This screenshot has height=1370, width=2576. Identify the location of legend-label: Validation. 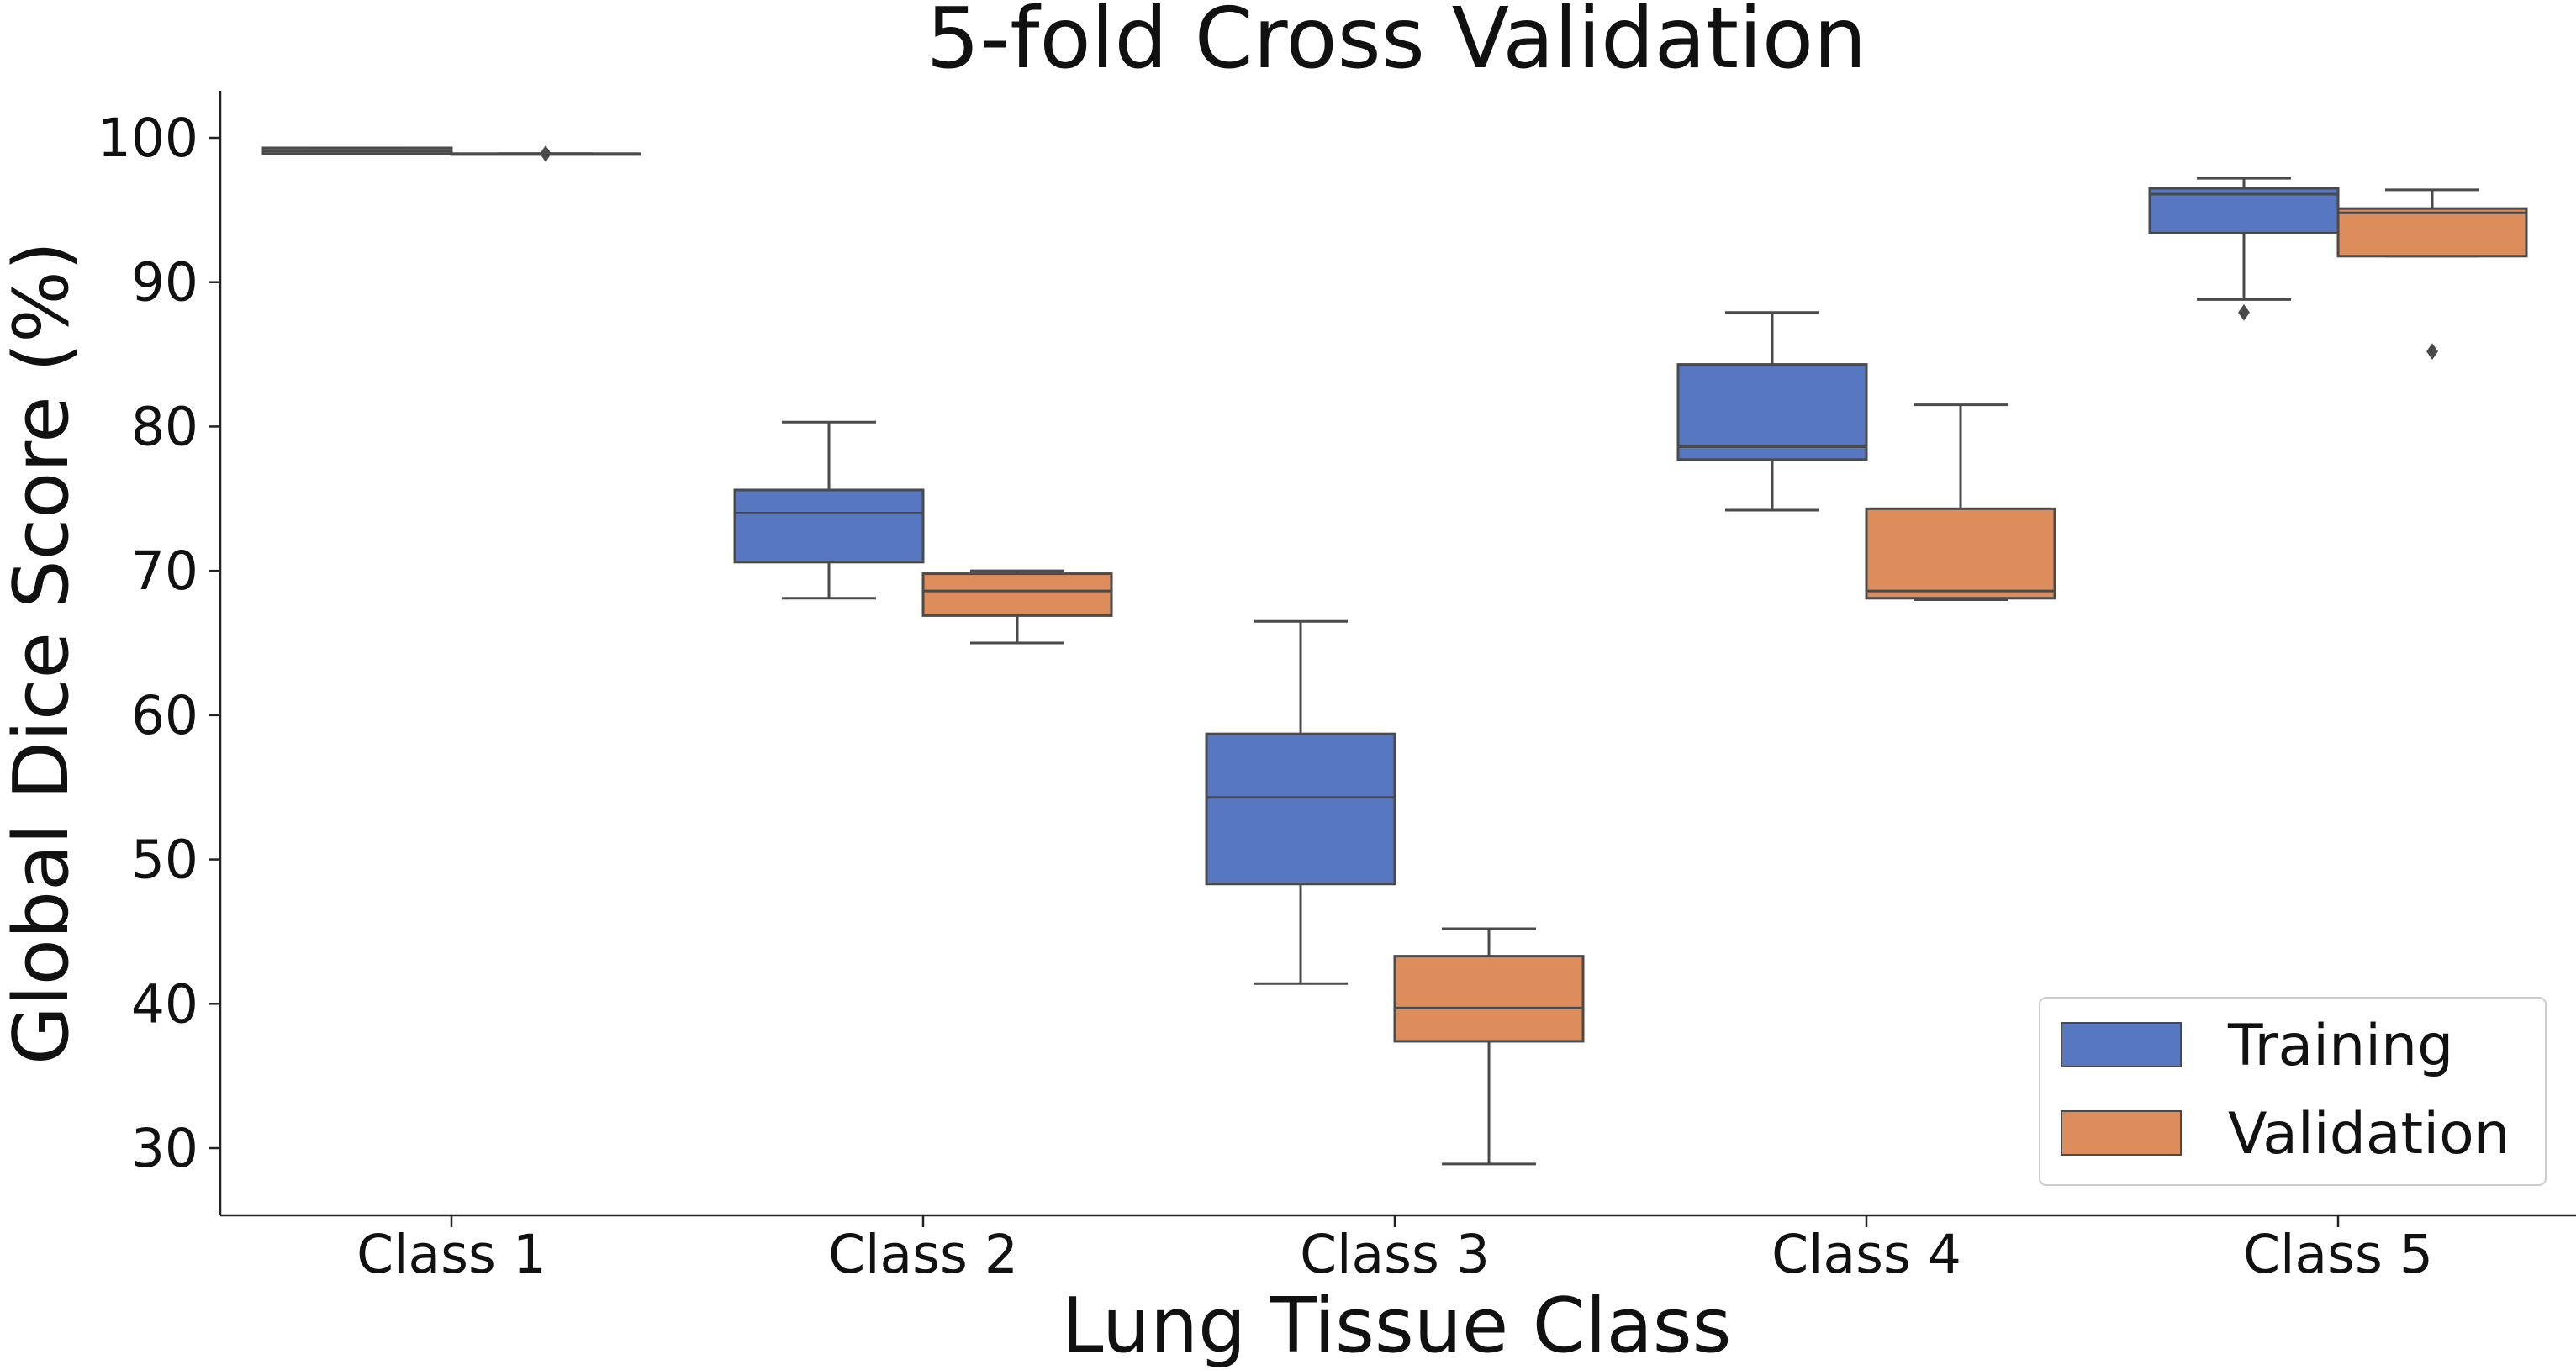
(2369, 1134).